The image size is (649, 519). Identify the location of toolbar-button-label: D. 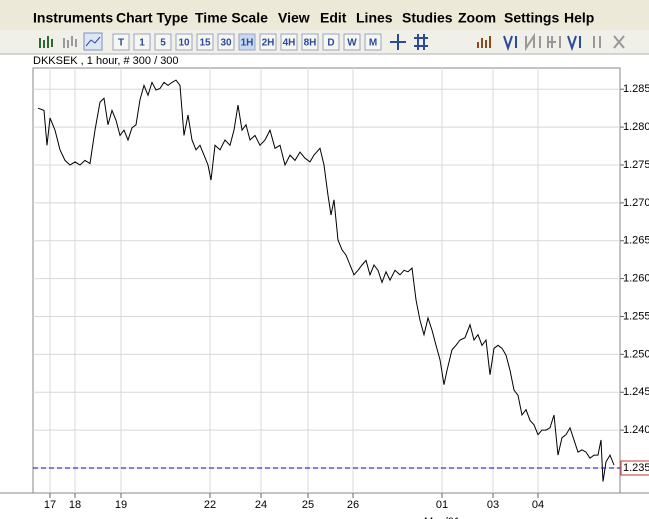
(330, 43).